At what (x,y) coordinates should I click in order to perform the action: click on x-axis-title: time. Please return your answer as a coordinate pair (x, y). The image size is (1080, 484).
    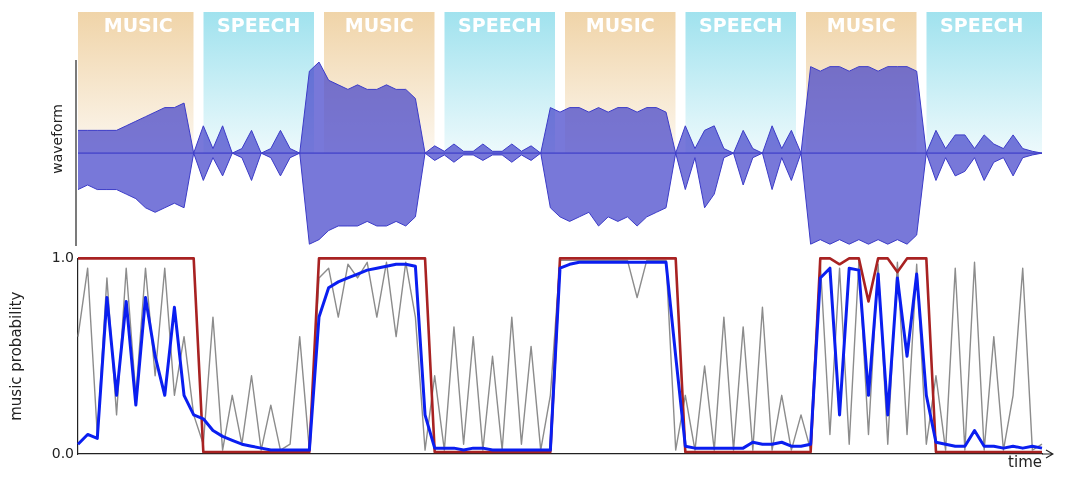
    Looking at the image, I should click on (1025, 461).